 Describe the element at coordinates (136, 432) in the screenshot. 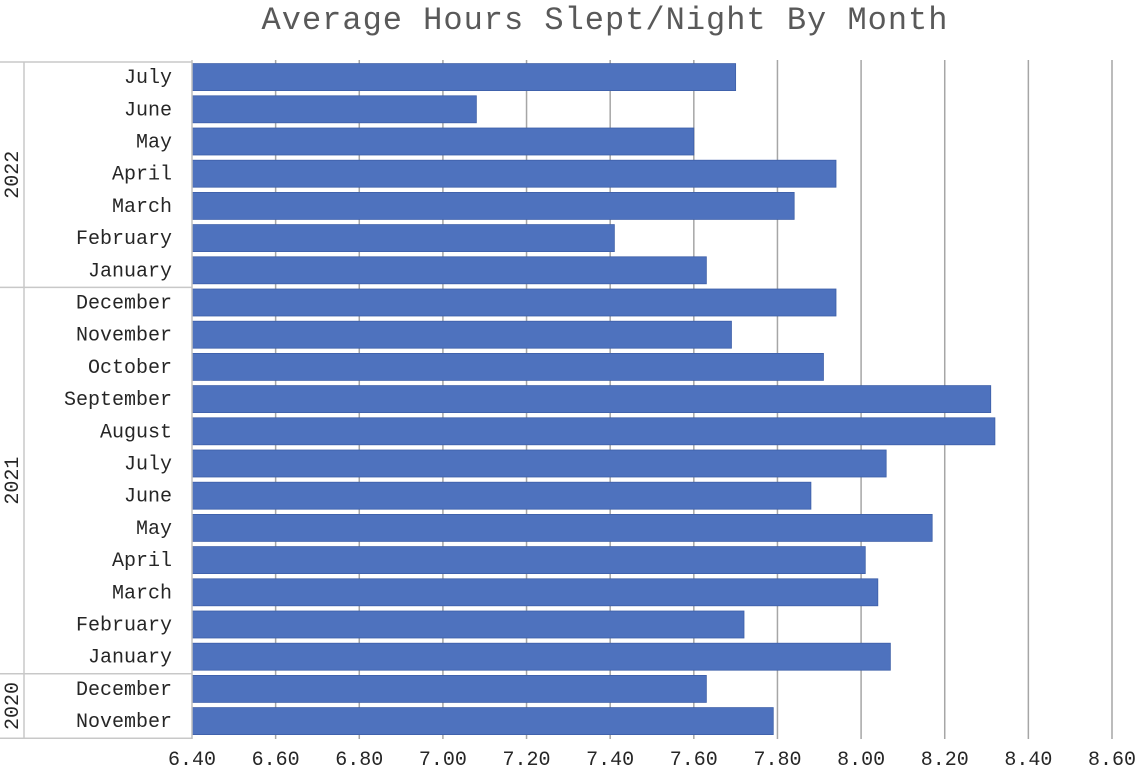

I see `category-label: August` at that location.